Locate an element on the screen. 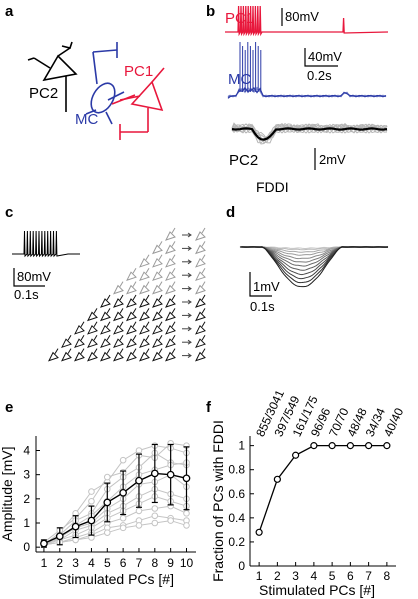 Image resolution: width=418 pixels, height=599 pixels. f-x-tick-label: 2 is located at coordinates (277, 576).